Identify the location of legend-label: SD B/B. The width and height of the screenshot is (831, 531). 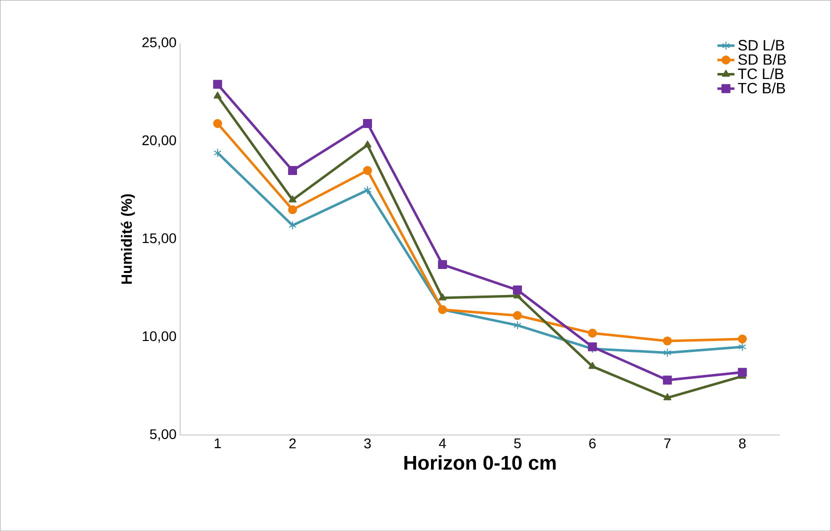
(762, 59).